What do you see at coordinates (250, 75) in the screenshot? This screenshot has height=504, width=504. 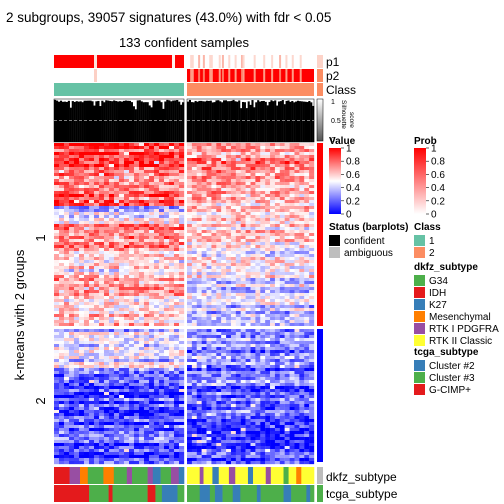 I see `p2-group2-fill` at bounding box center [250, 75].